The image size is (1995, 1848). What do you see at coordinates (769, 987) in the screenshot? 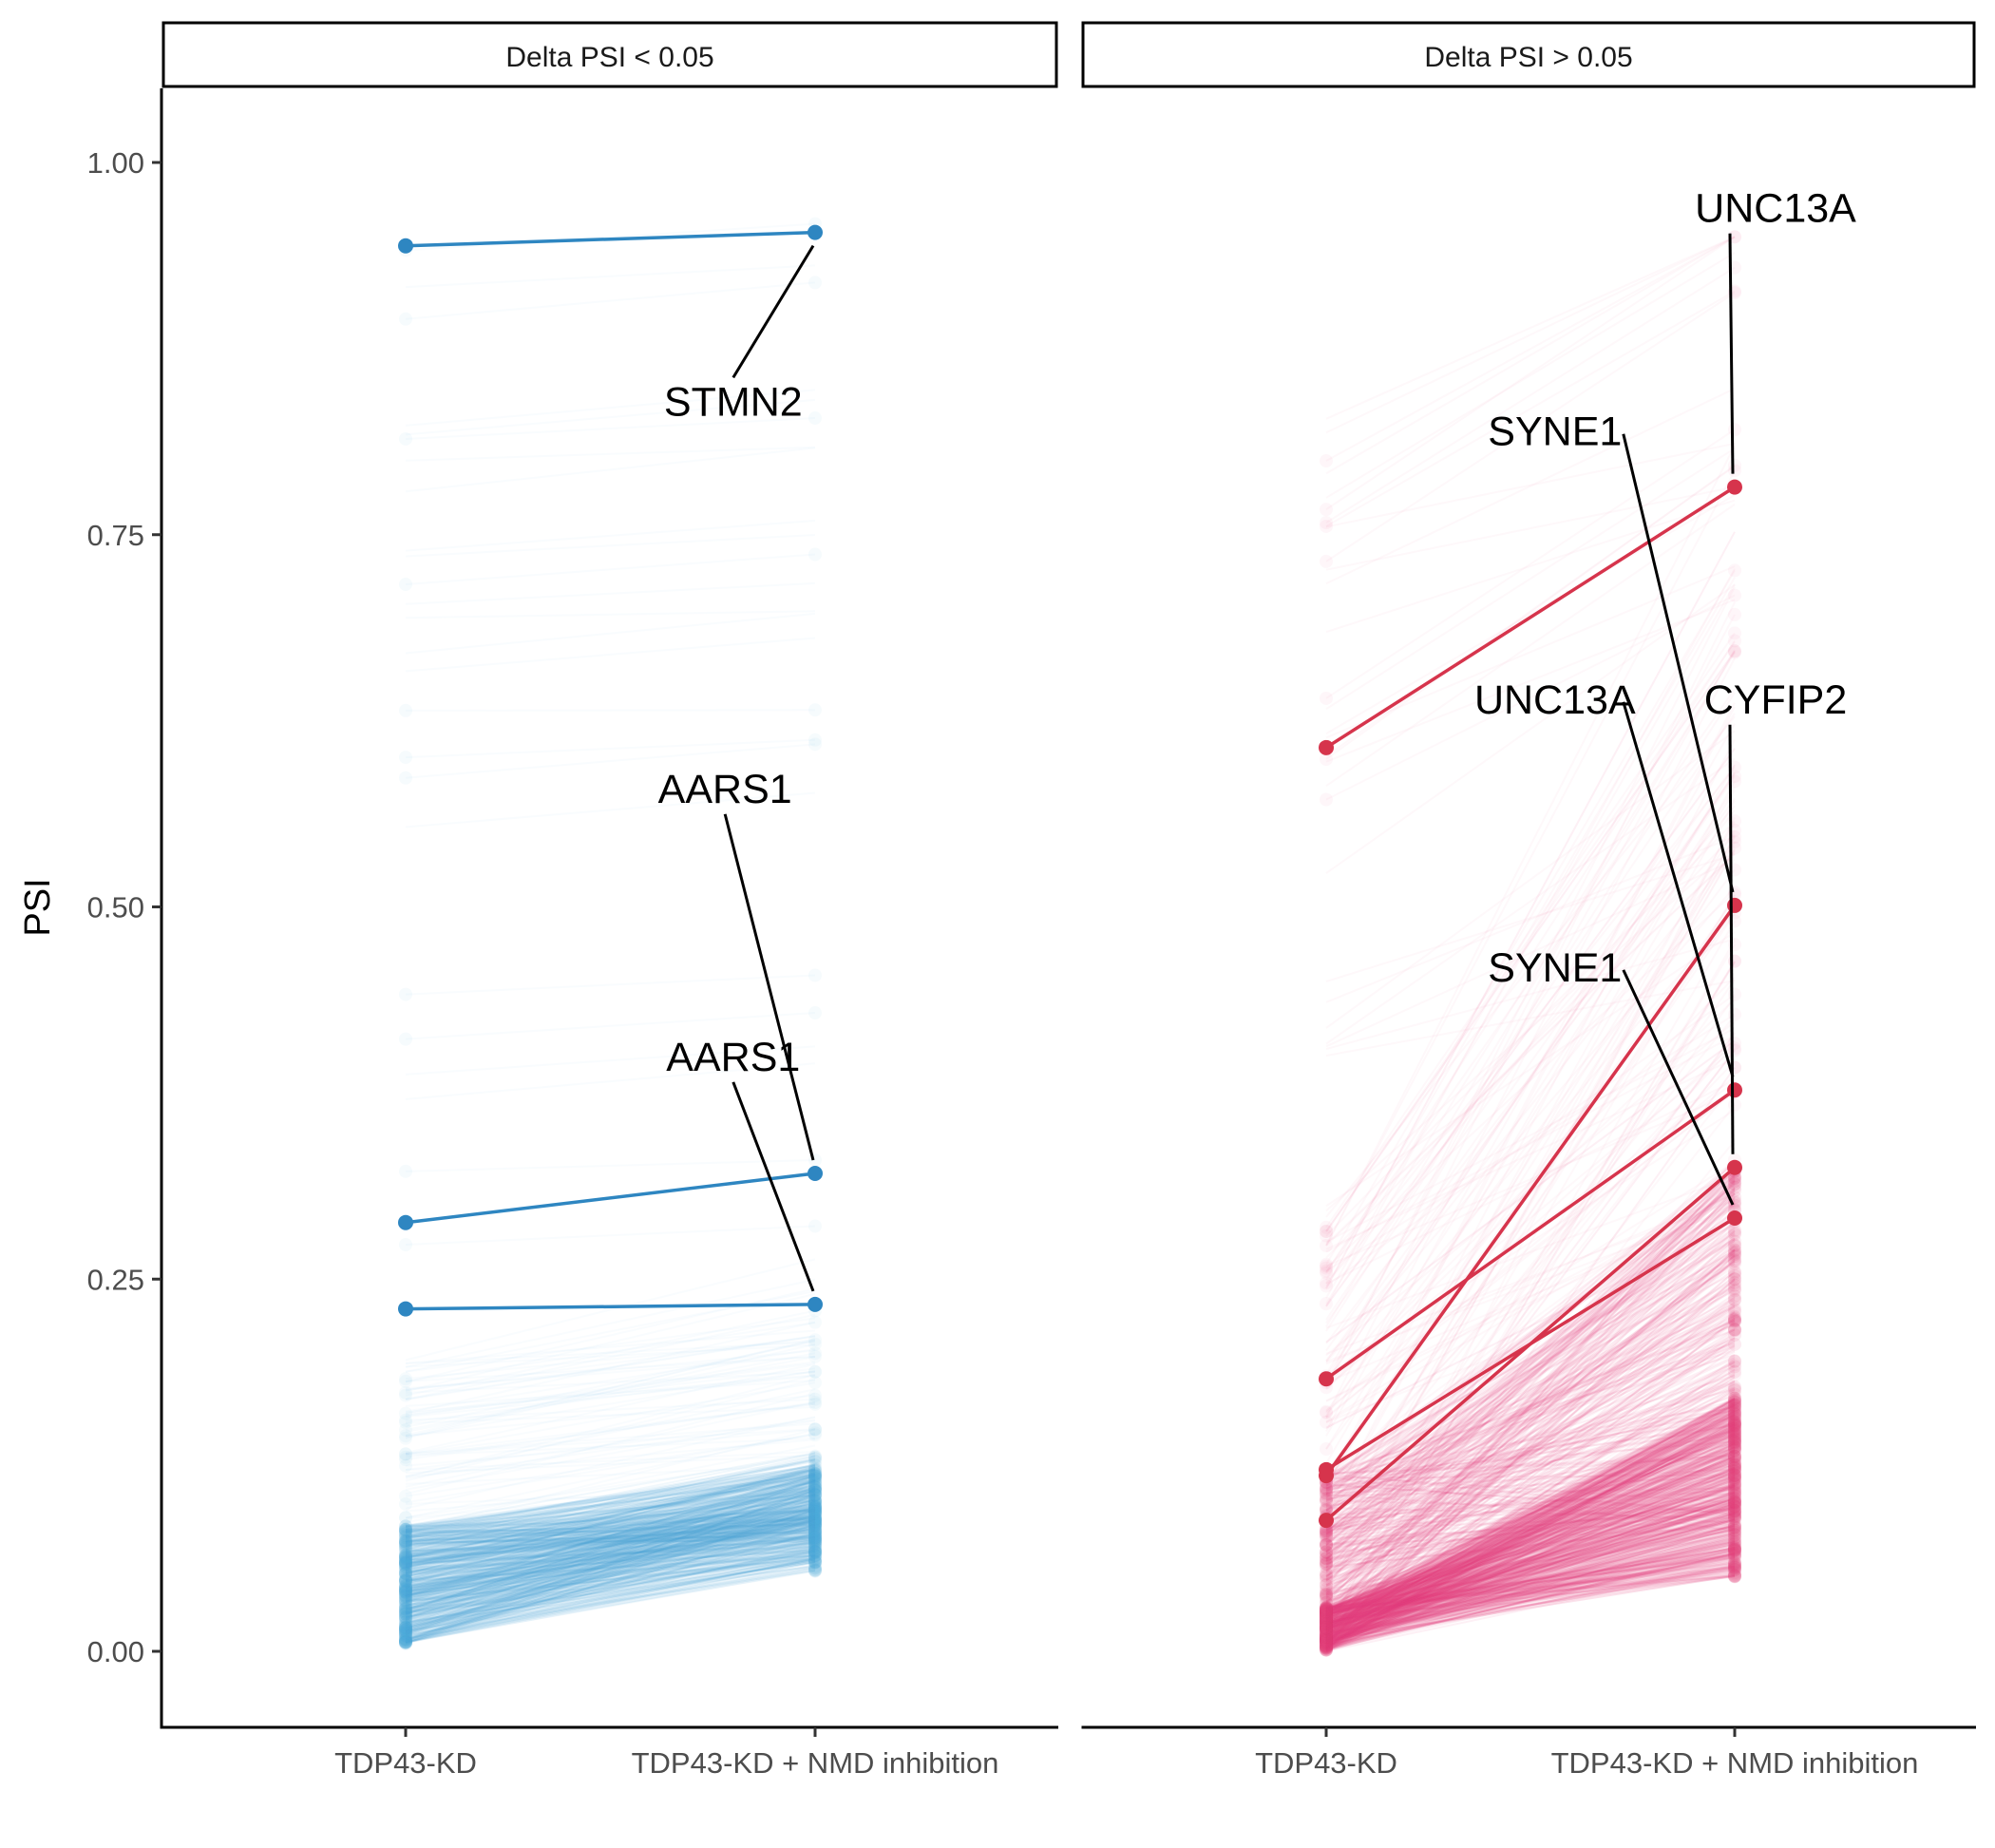
I see `leader-line` at bounding box center [769, 987].